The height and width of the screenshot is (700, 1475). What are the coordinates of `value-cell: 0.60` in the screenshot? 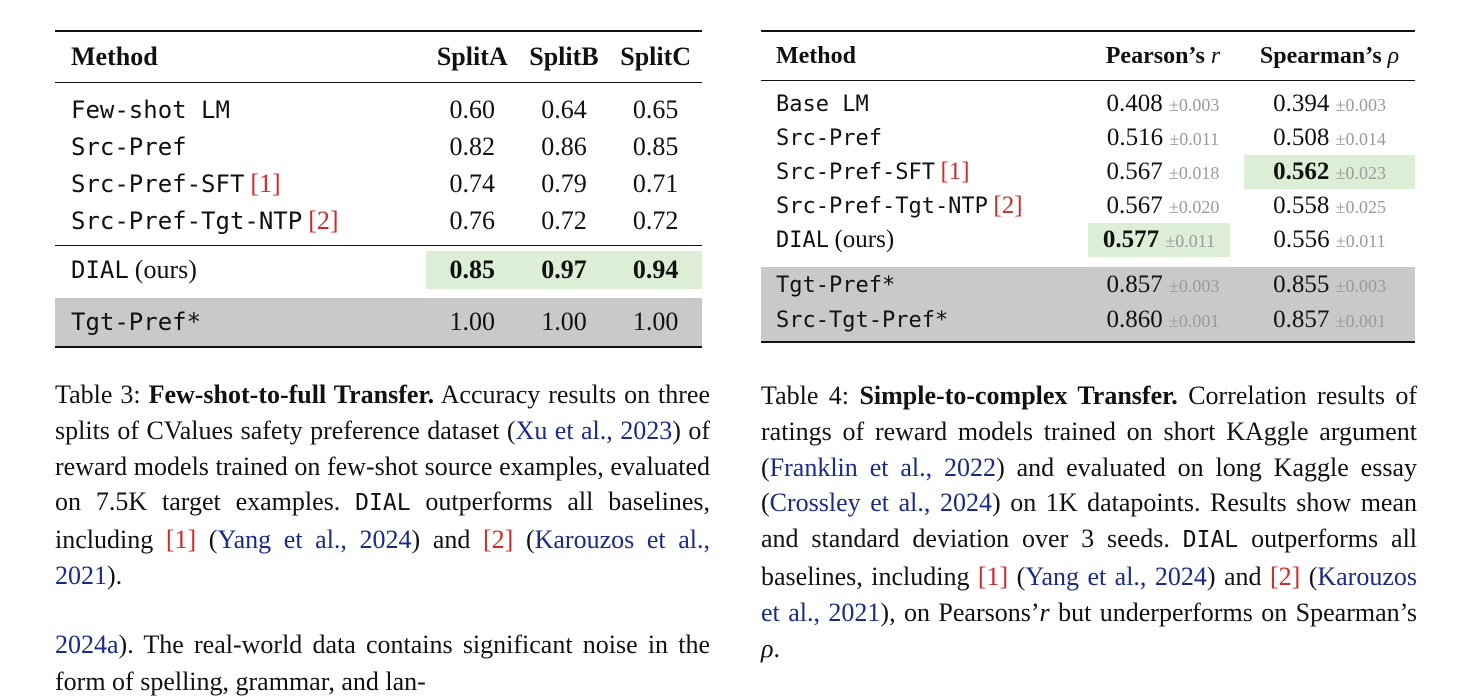 It's located at (472, 109).